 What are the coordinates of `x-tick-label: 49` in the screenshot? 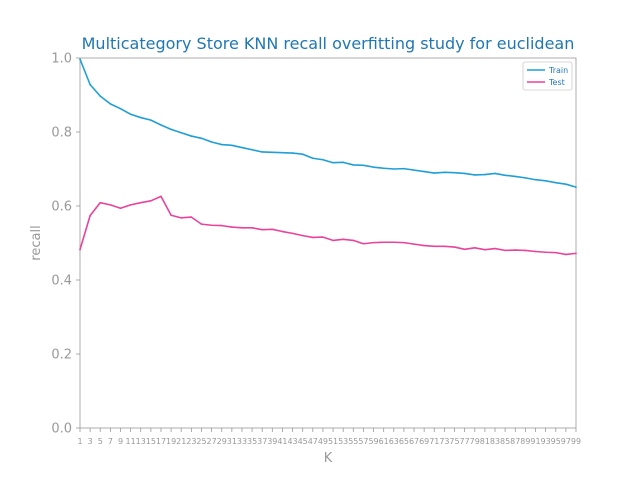 It's located at (323, 441).